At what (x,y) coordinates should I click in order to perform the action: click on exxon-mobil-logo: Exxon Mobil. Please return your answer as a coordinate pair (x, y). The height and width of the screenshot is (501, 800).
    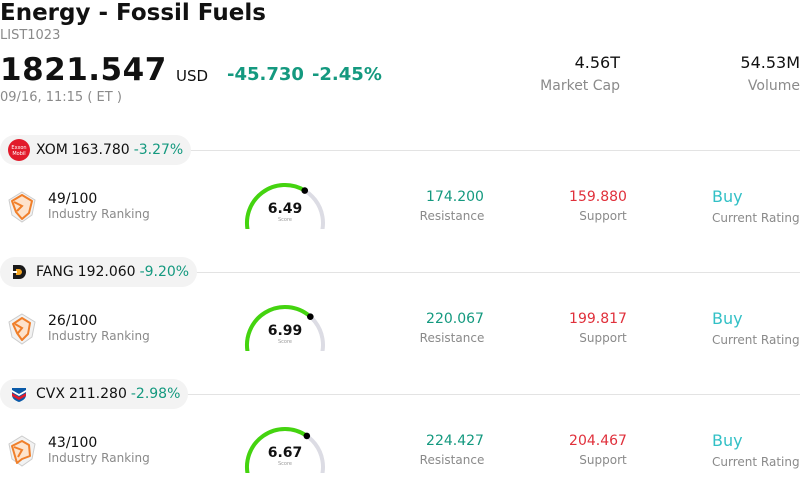
    Looking at the image, I should click on (19, 150).